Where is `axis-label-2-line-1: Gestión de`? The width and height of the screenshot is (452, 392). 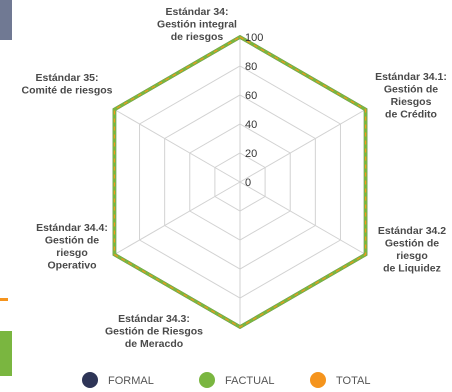 axis-label-2-line-1: Gestión de is located at coordinates (412, 244).